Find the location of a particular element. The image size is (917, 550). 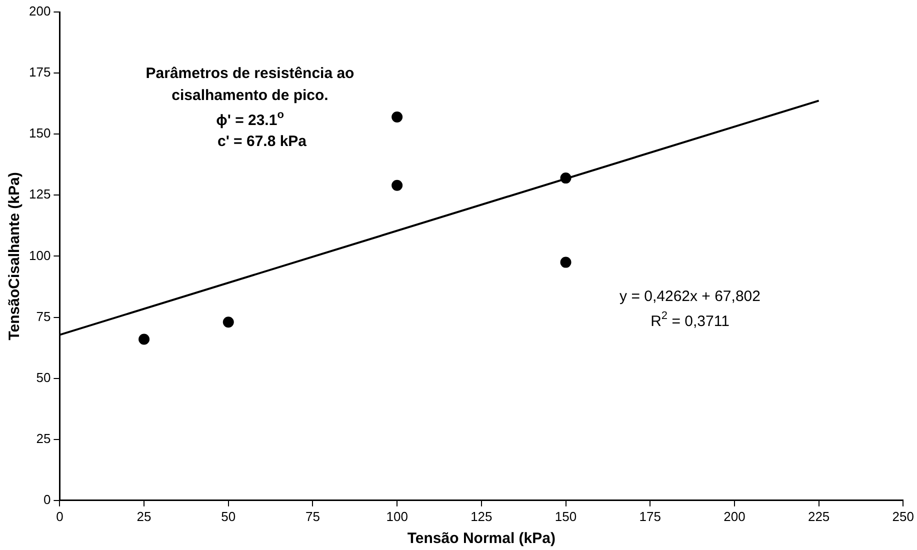

x-tick-label: 100 is located at coordinates (397, 516).